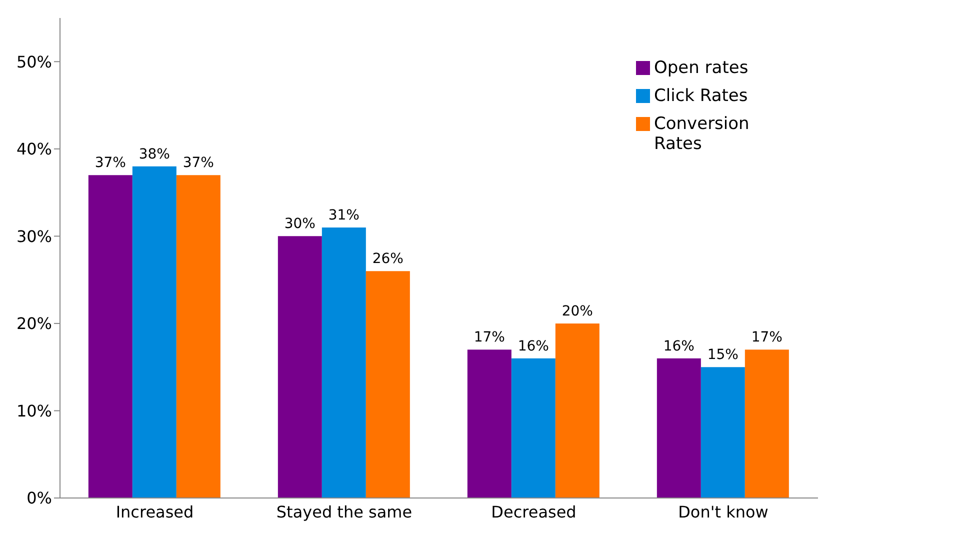 Image resolution: width=974 pixels, height=538 pixels. Describe the element at coordinates (577, 311) in the screenshot. I see `data-label: 20%` at that location.